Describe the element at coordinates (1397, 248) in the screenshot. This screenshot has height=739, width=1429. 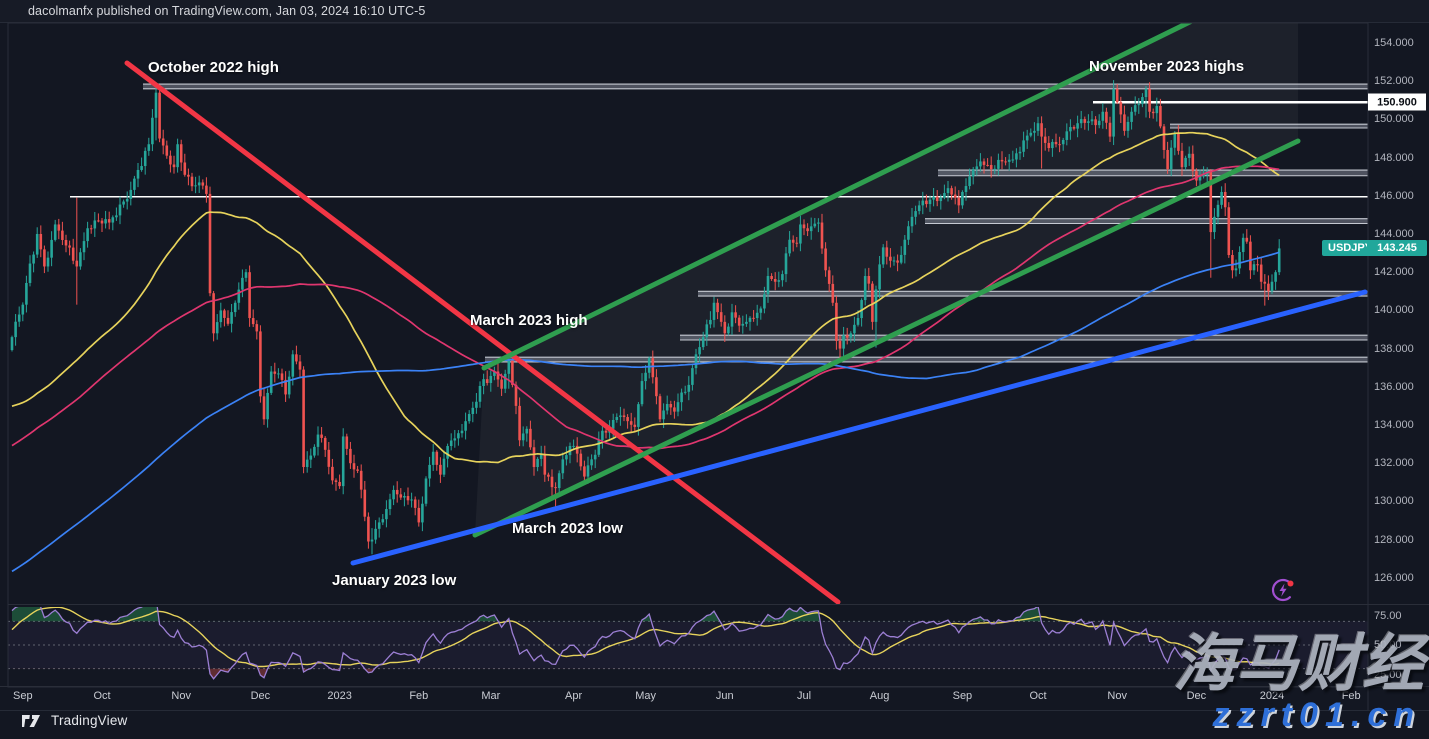
I see `last-price-badge: 143.245` at that location.